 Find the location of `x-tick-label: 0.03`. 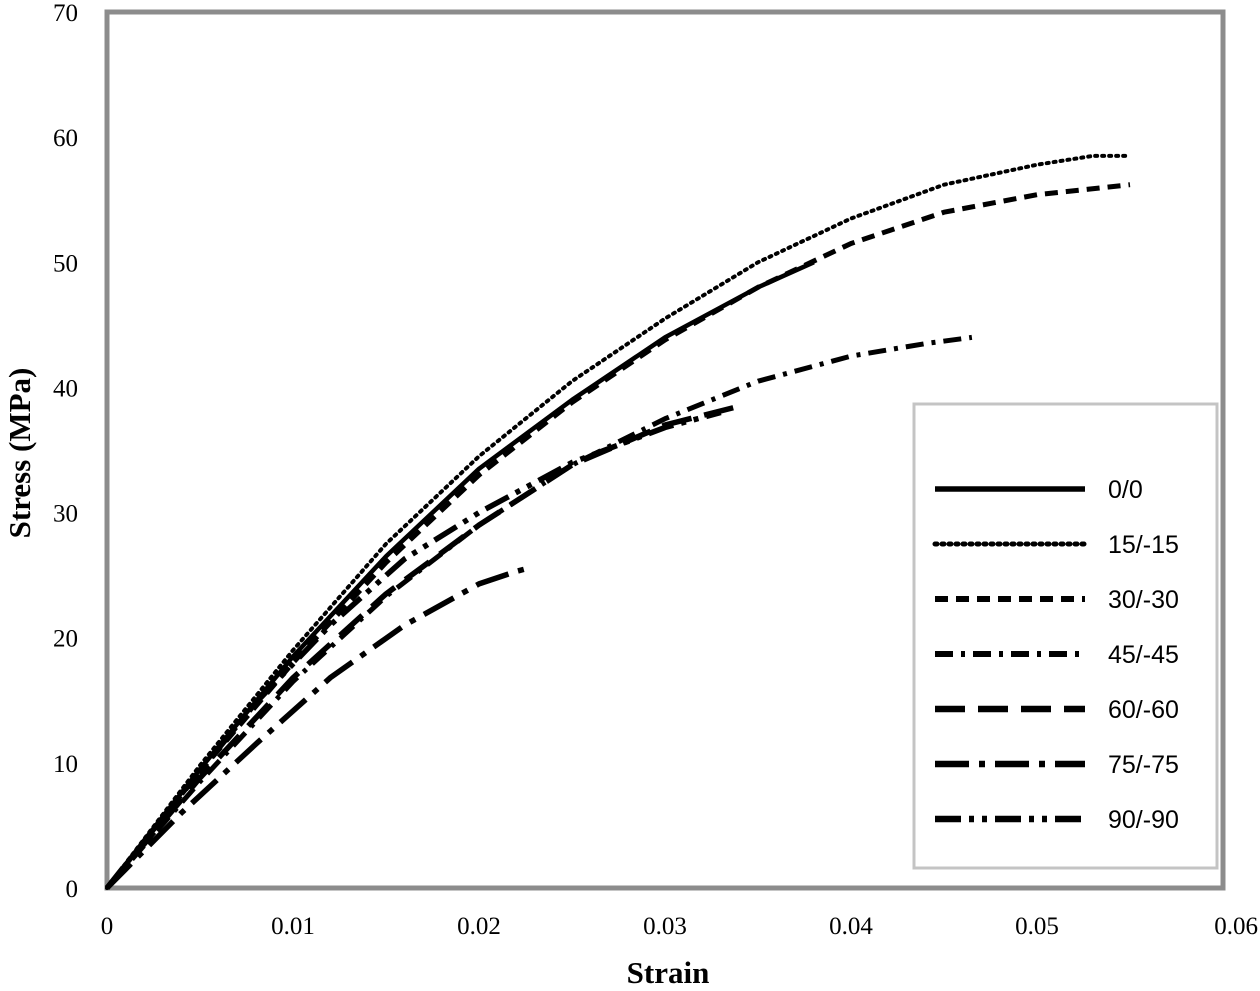

x-tick-label: 0.03 is located at coordinates (665, 926).